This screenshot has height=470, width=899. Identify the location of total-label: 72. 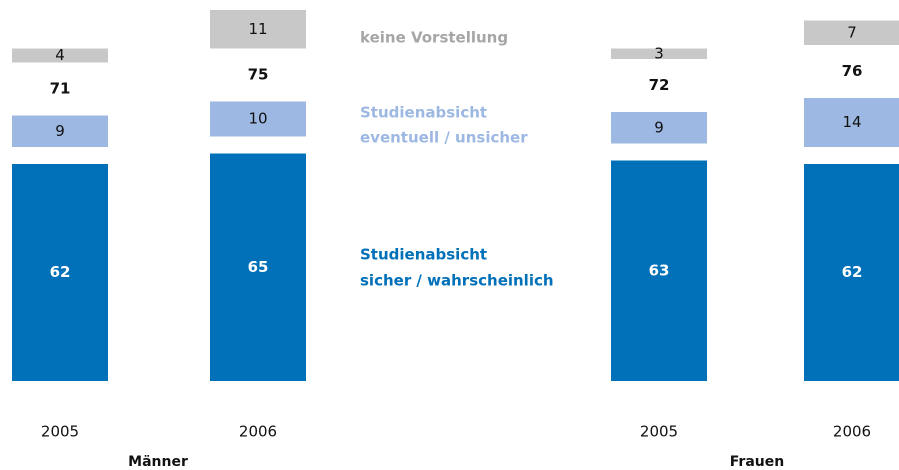
(659, 85).